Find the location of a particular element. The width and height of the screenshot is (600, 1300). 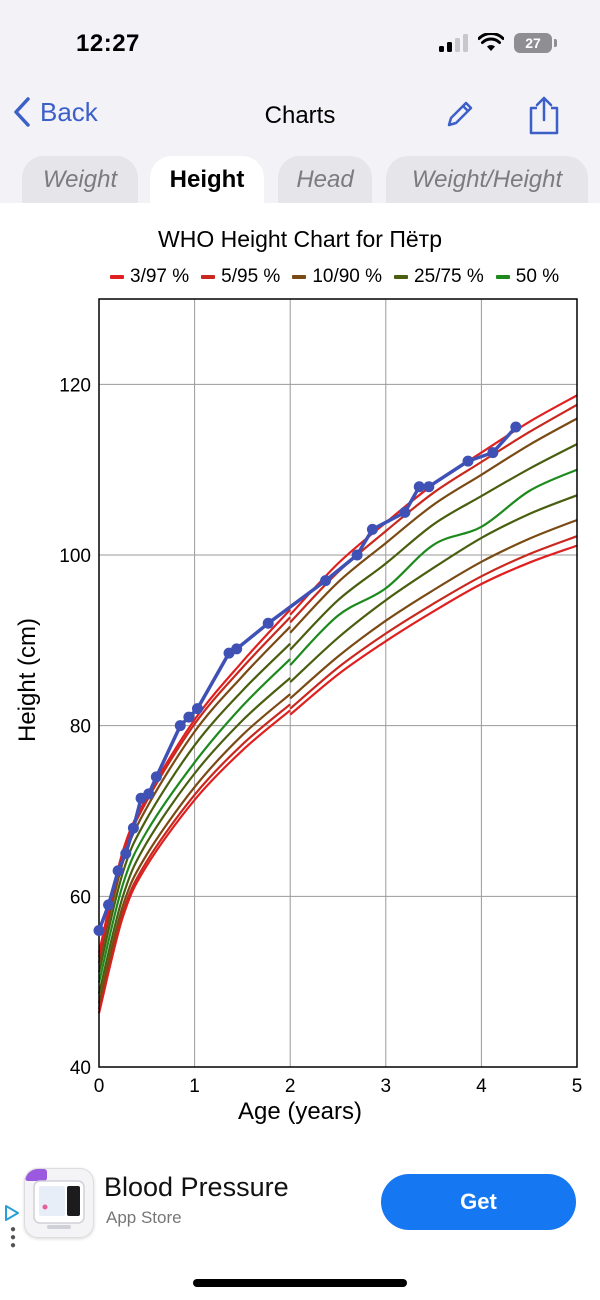

tab-head: Head is located at coordinates (325, 179).